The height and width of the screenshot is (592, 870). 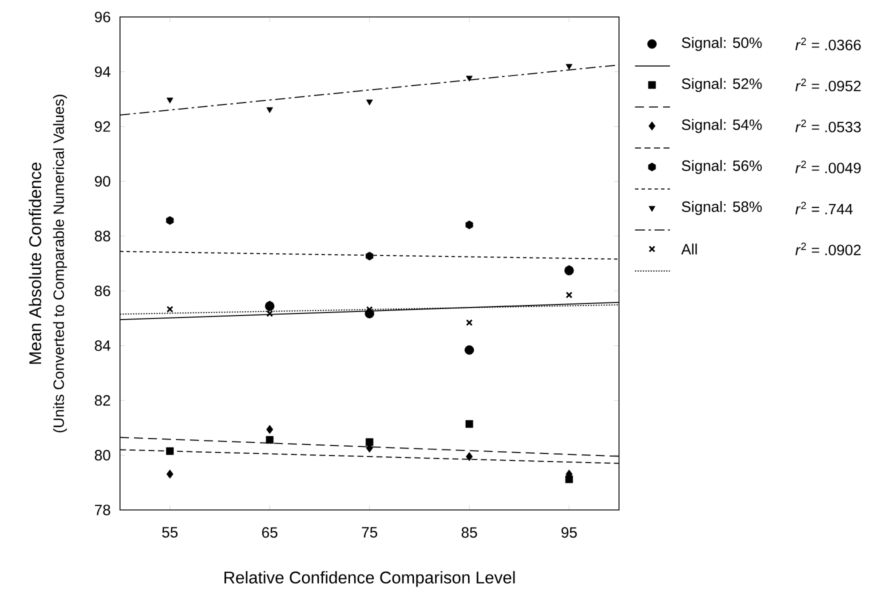 What do you see at coordinates (722, 85) in the screenshot?
I see `legend-label: Signal: 52%` at bounding box center [722, 85].